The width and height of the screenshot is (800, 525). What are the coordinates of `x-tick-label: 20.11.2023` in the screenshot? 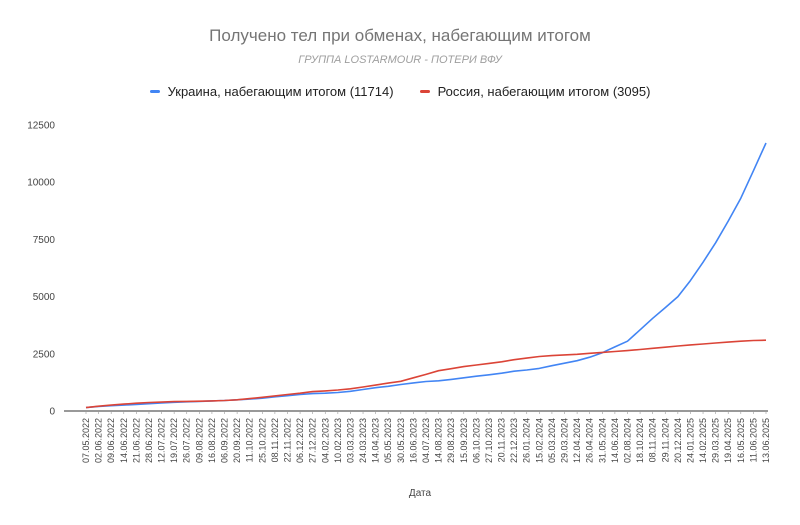 It's located at (502, 440).